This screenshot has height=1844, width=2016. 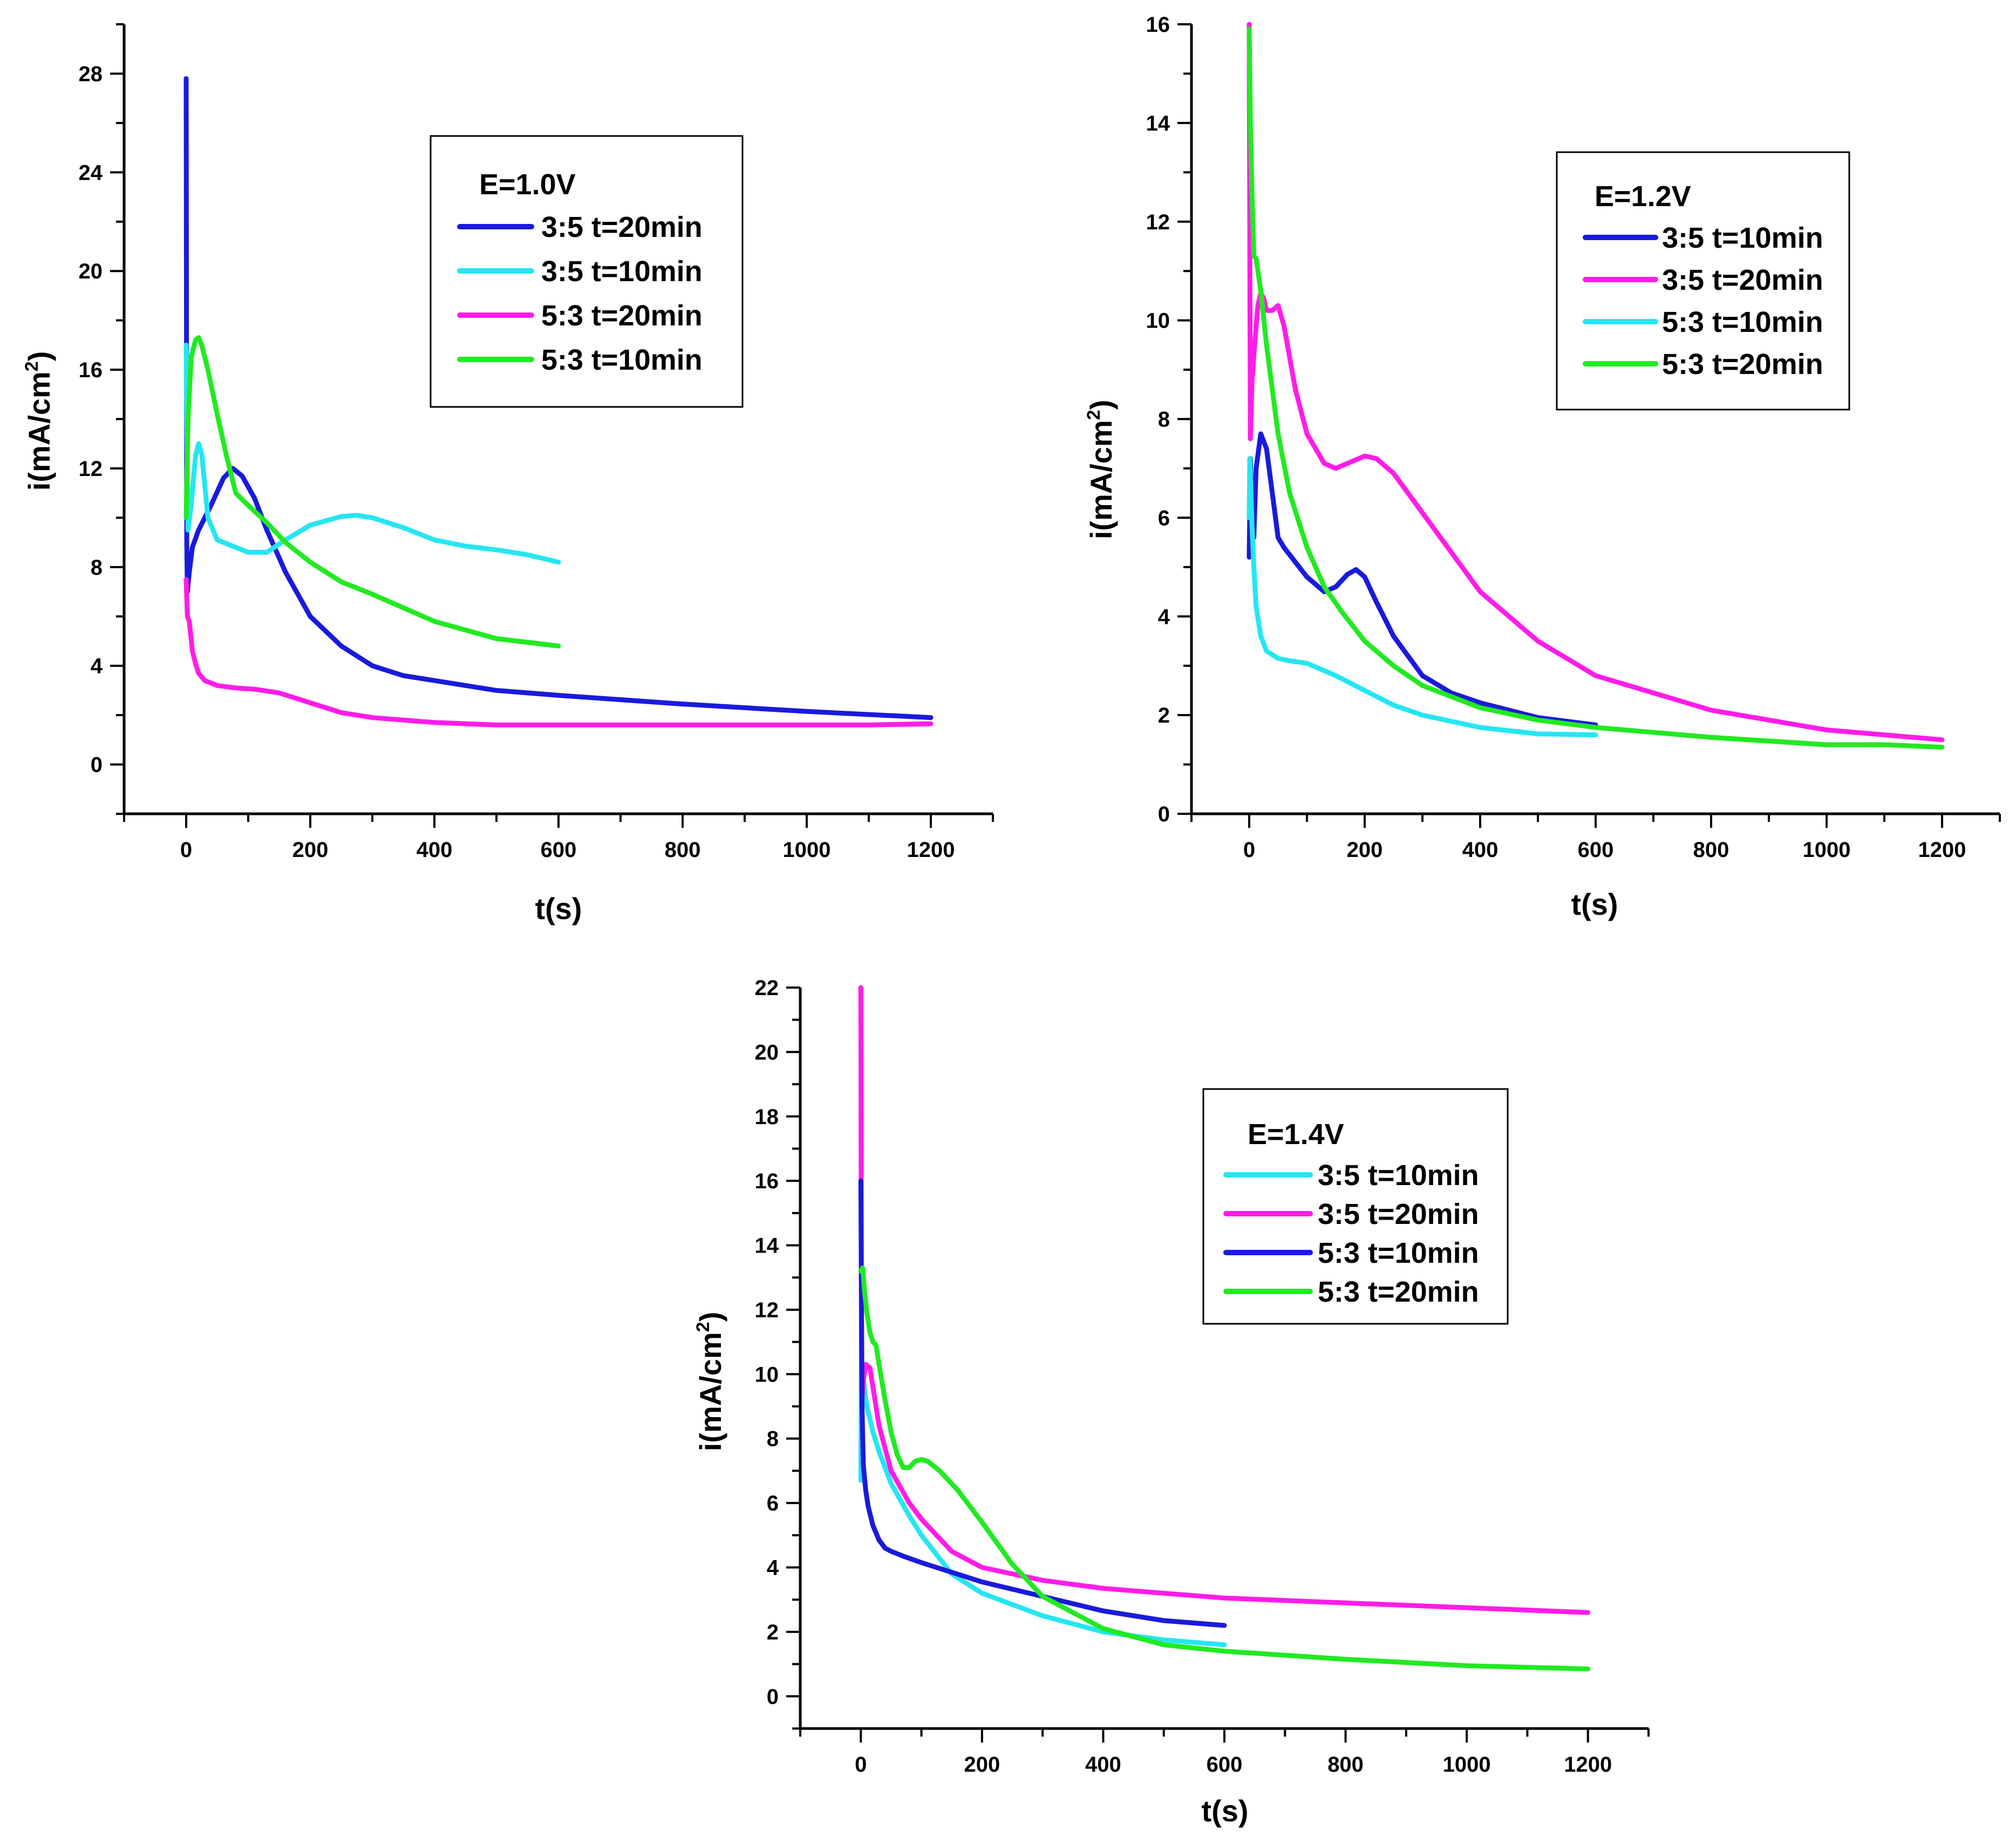 What do you see at coordinates (767, 1117) in the screenshot?
I see `y-tick-label: 18` at bounding box center [767, 1117].